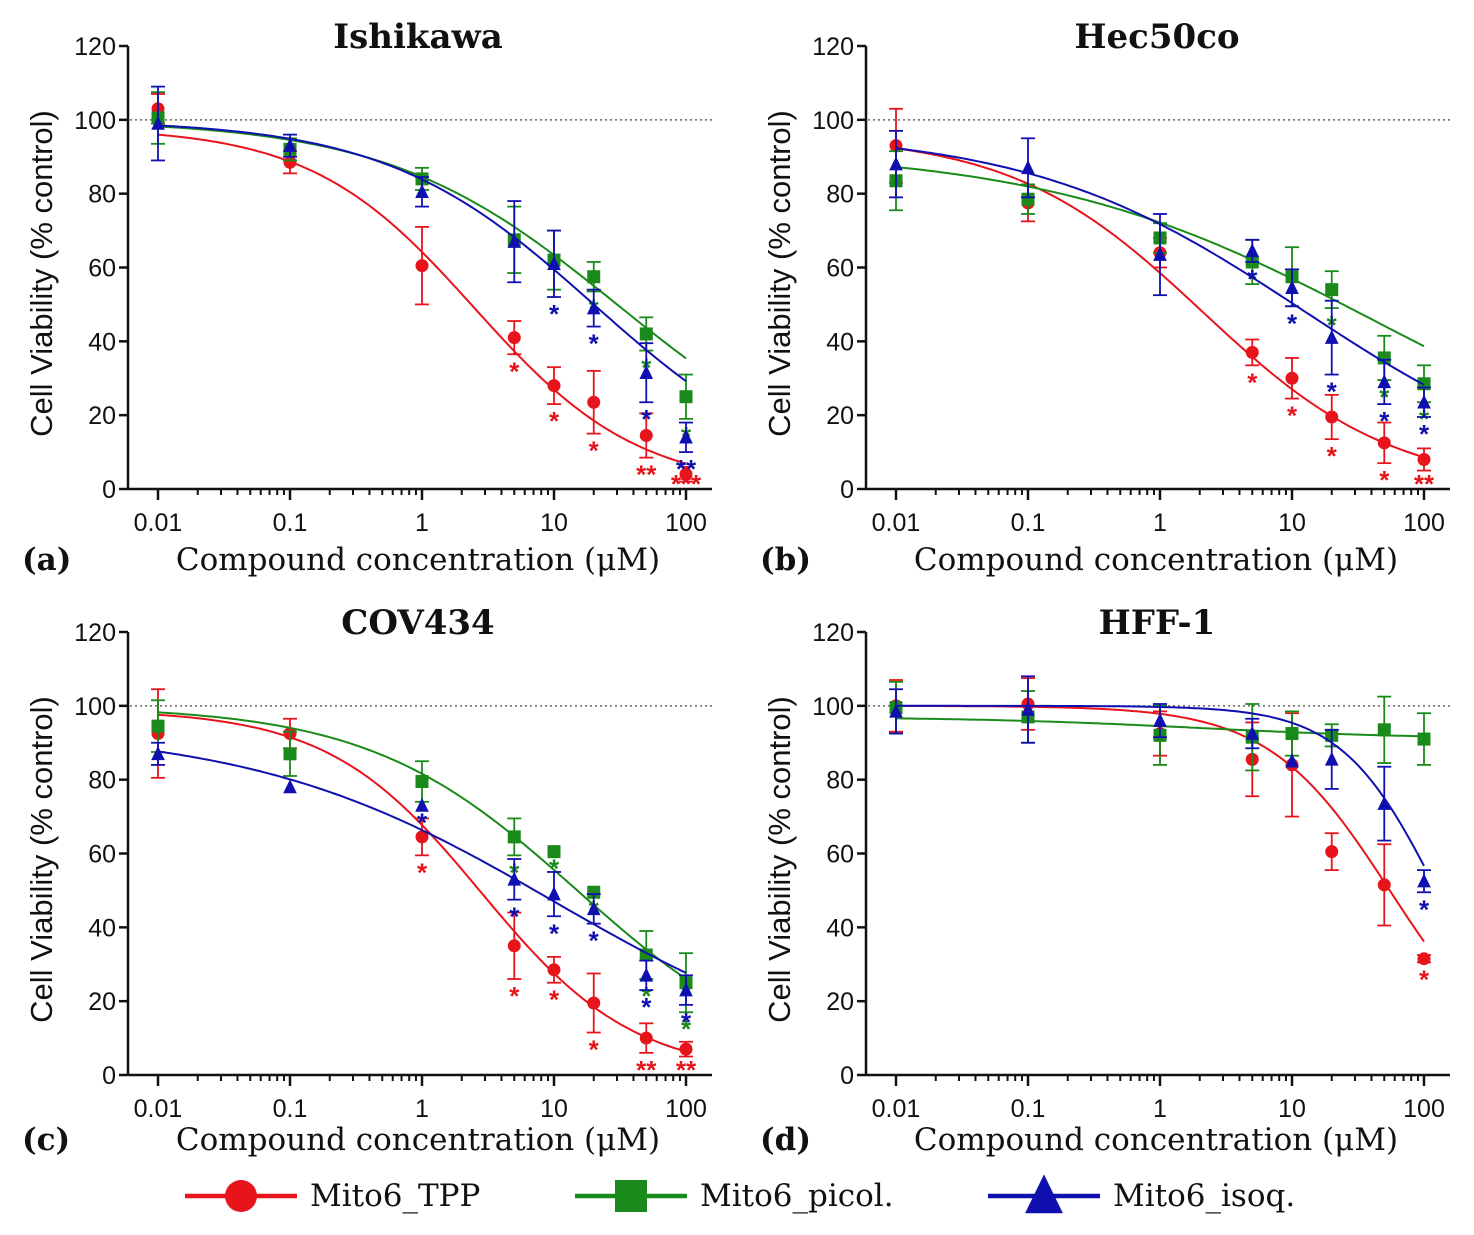 The width and height of the screenshot is (1474, 1235). Describe the element at coordinates (631, 1196) in the screenshot. I see `legend-marker-square` at that location.